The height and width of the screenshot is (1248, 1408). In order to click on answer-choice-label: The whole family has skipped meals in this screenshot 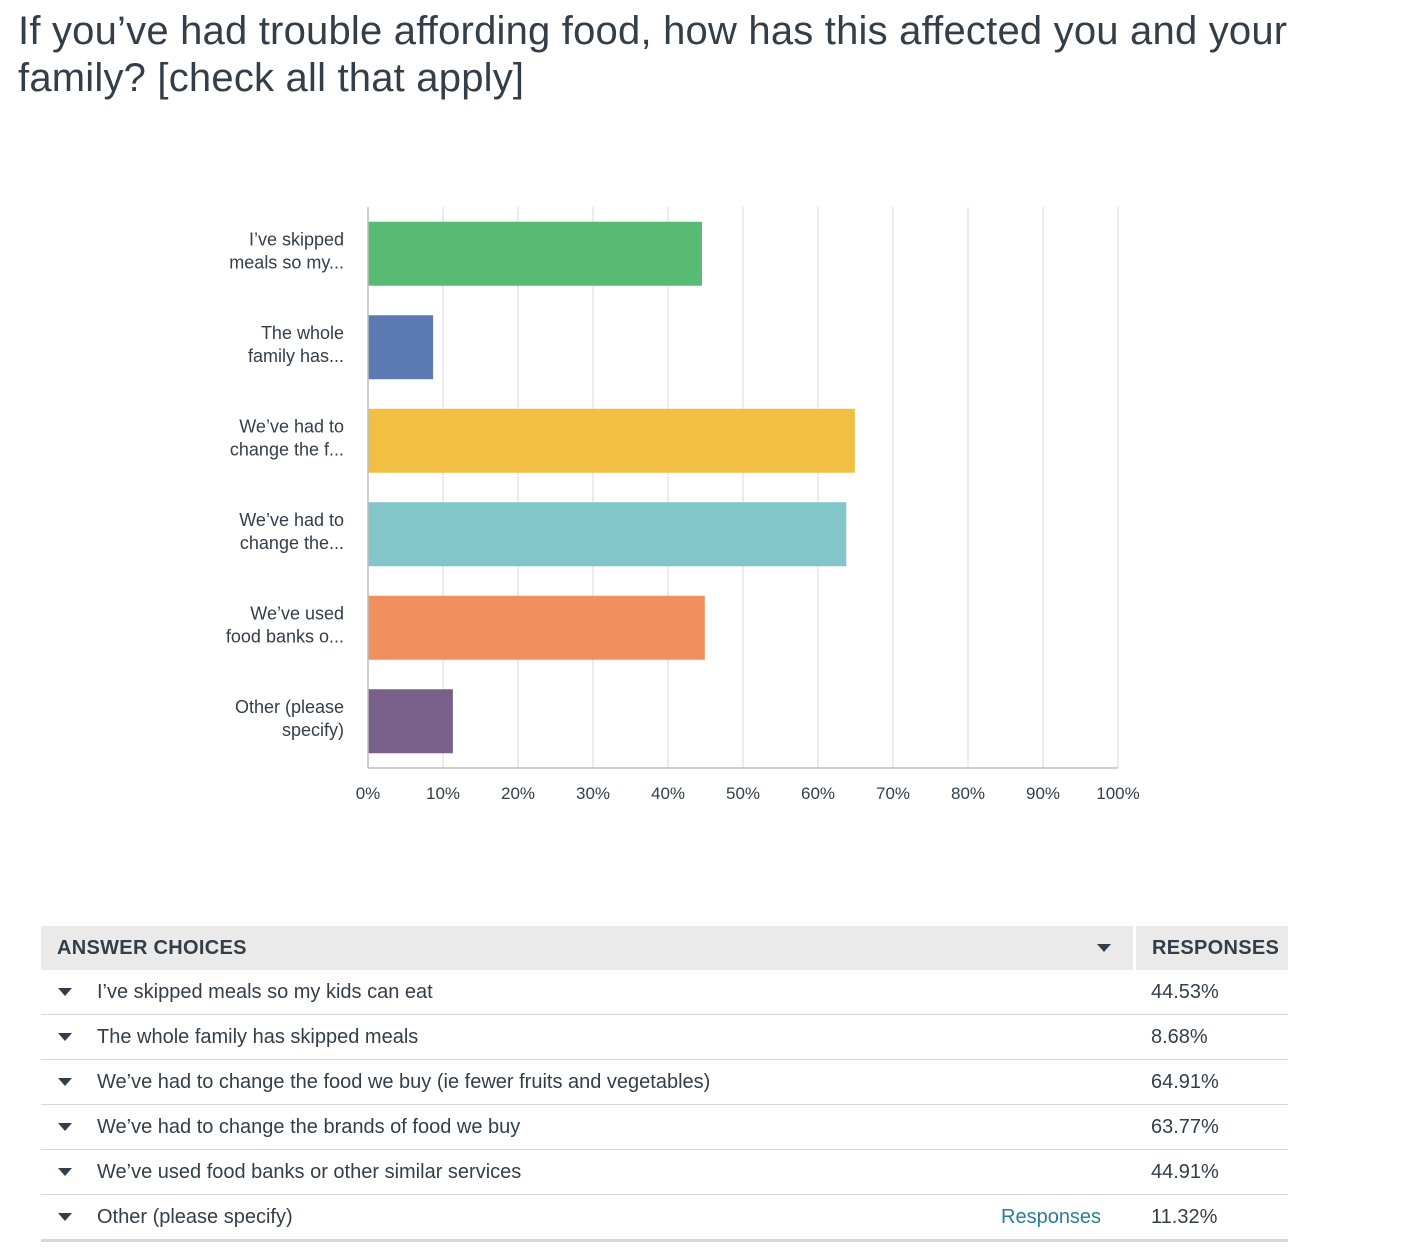, I will do `click(258, 1036)`.